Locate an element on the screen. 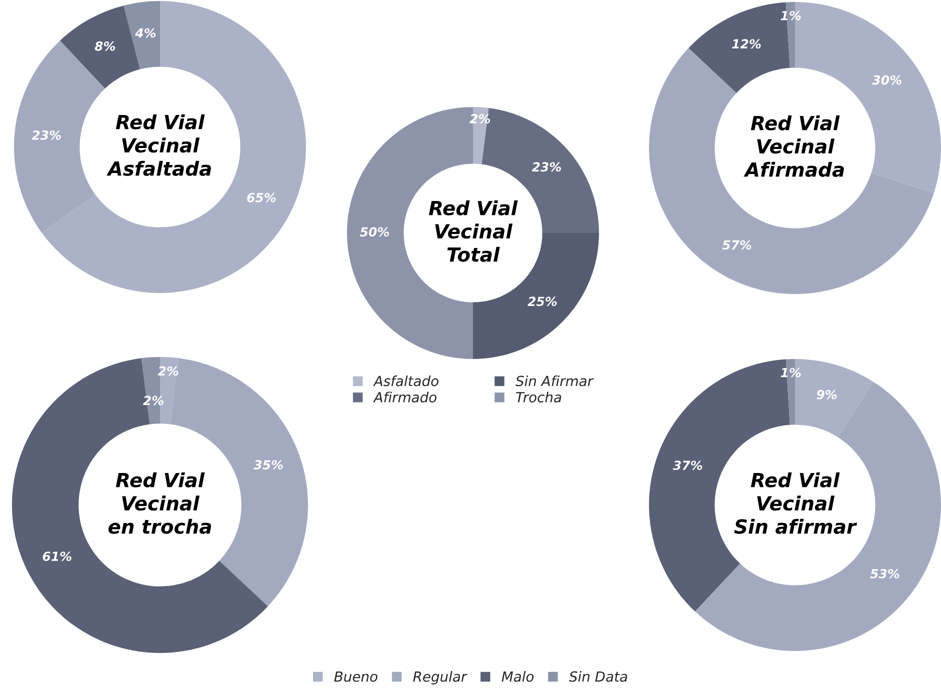  text: Red Vial Vecinal Total is located at coordinates (473, 231).